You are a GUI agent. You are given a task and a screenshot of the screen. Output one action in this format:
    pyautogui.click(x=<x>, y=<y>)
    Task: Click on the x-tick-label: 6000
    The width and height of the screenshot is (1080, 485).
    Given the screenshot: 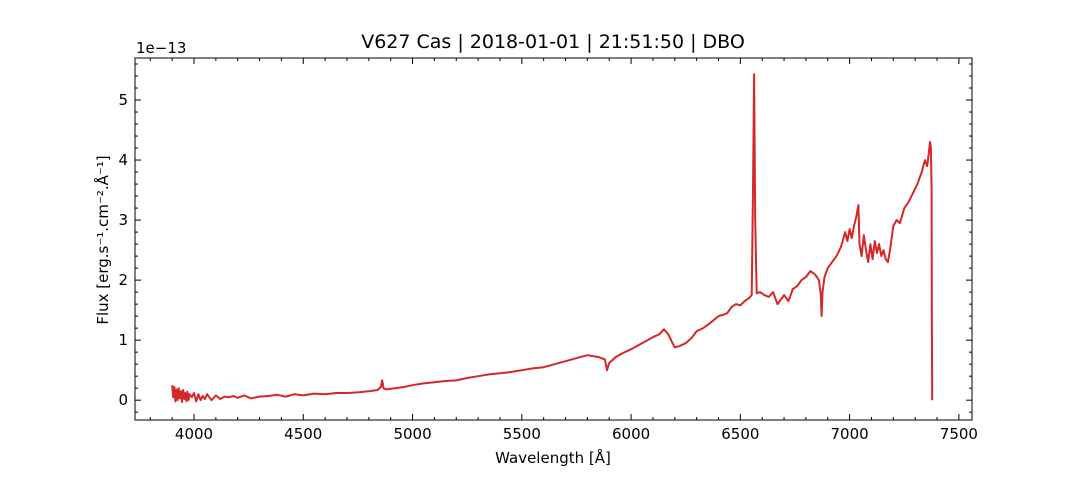 What is the action you would take?
    pyautogui.click(x=631, y=434)
    